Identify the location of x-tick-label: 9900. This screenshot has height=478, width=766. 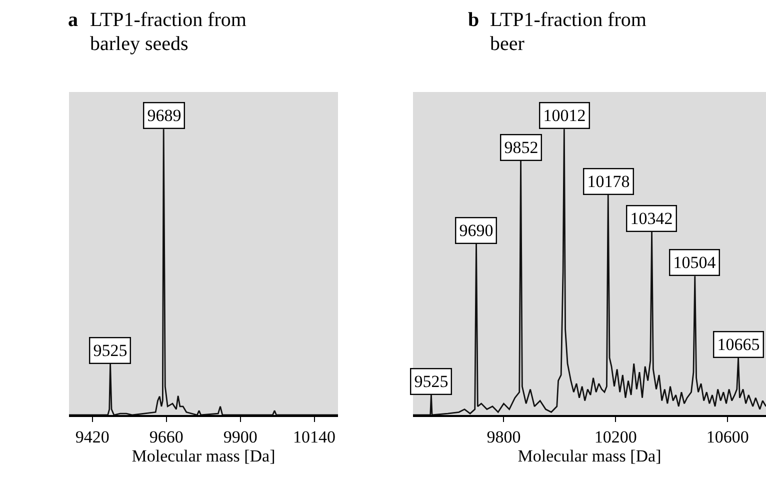
(240, 436).